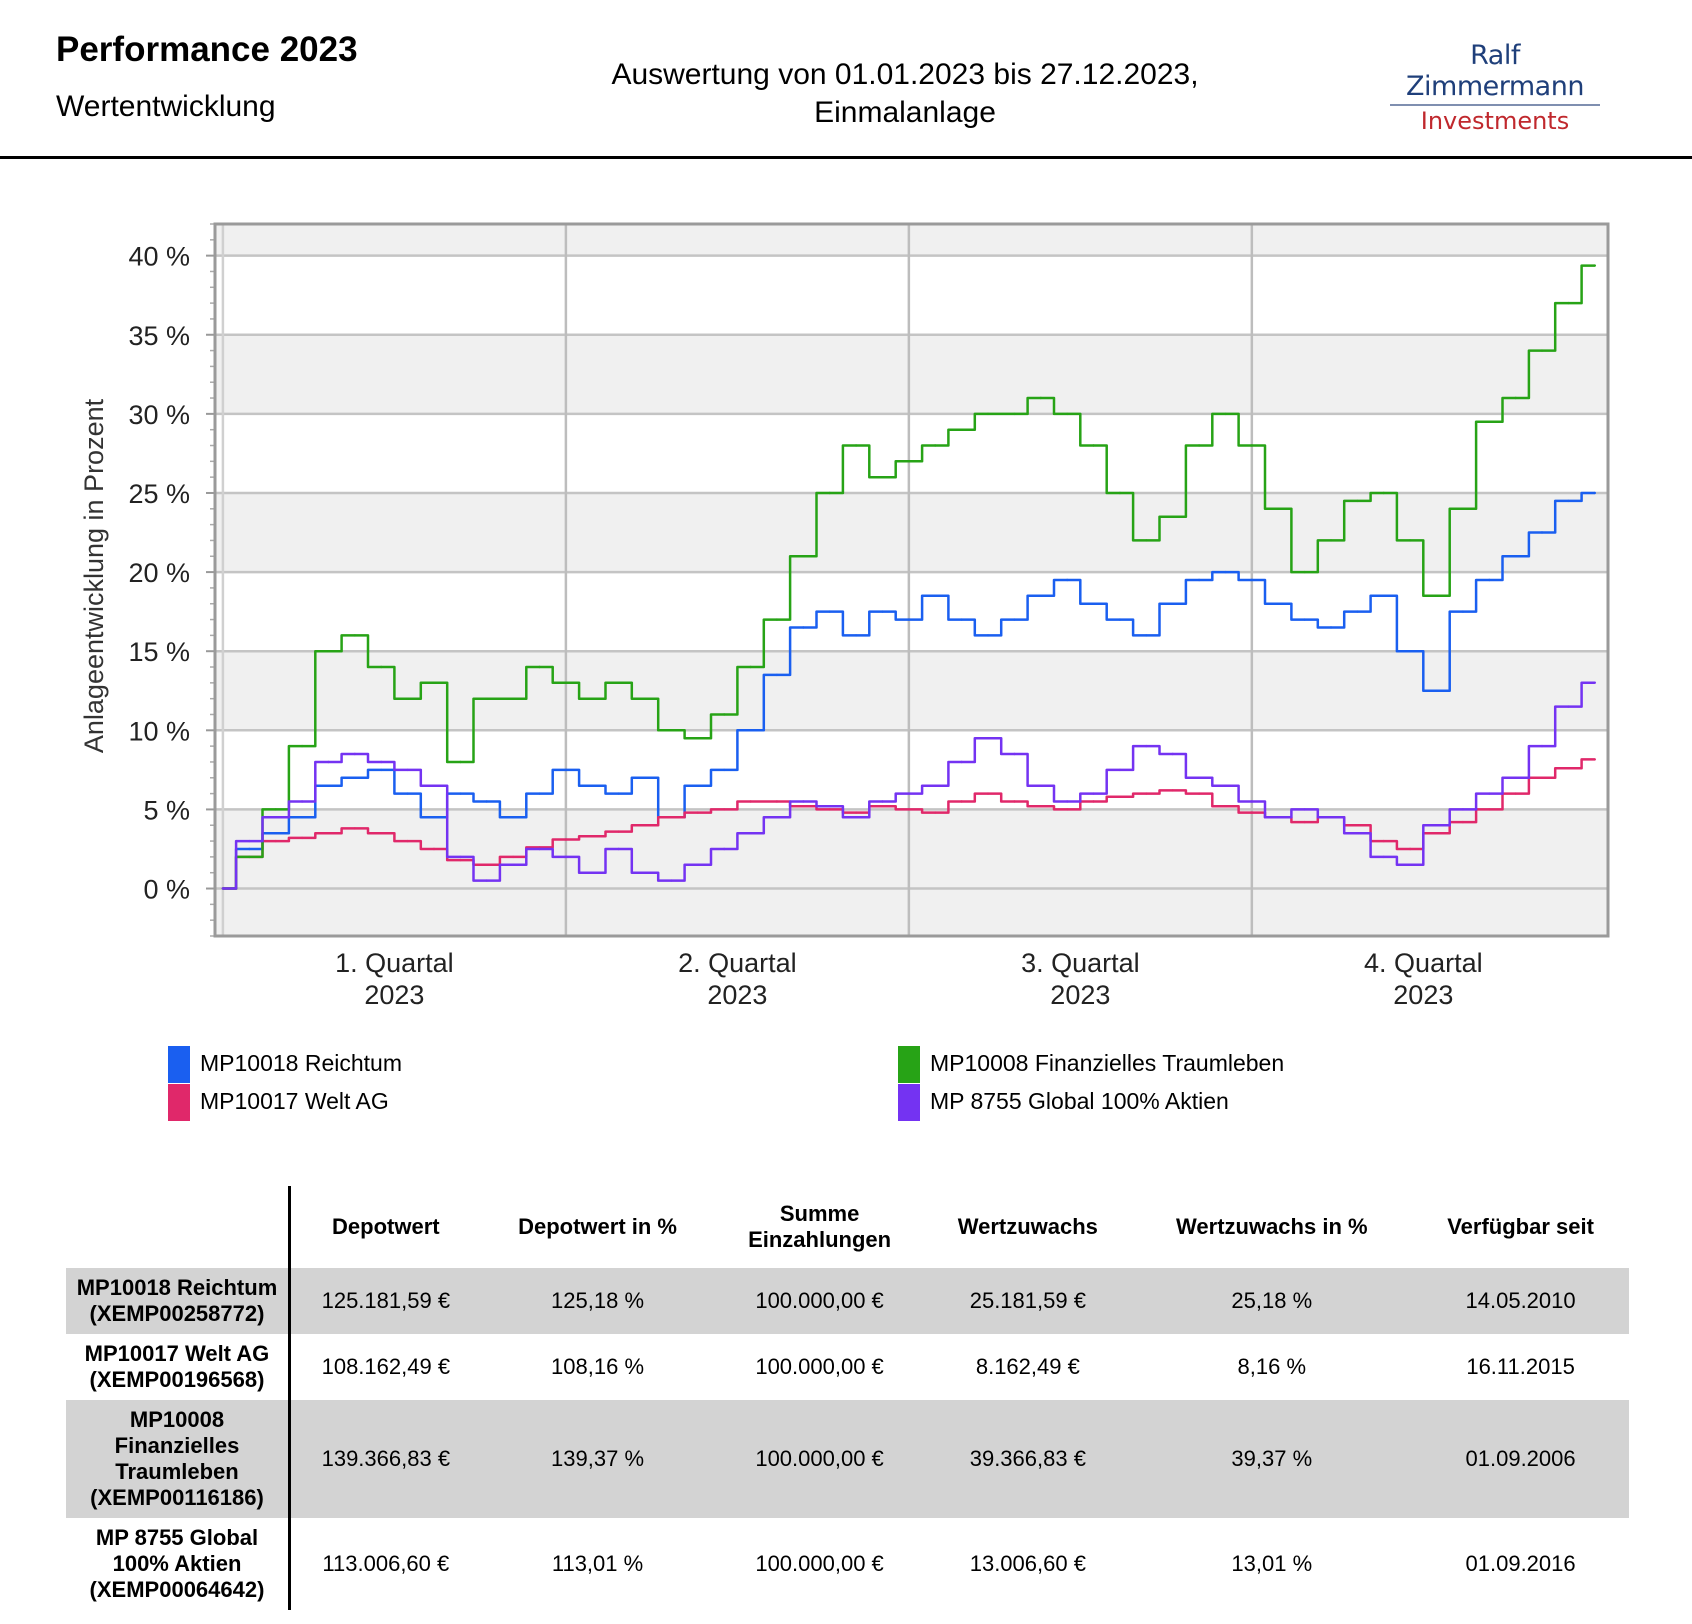 The image size is (1692, 1624). Describe the element at coordinates (166, 890) in the screenshot. I see `y-tick-label: 0 %` at that location.